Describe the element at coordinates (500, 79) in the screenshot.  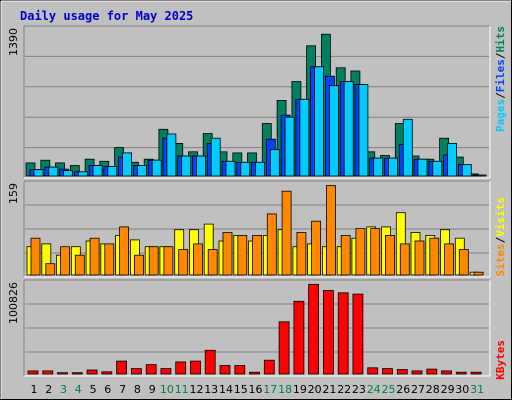
I see `legend-pages-files-hits: Pages/Files/Hits` at that location.